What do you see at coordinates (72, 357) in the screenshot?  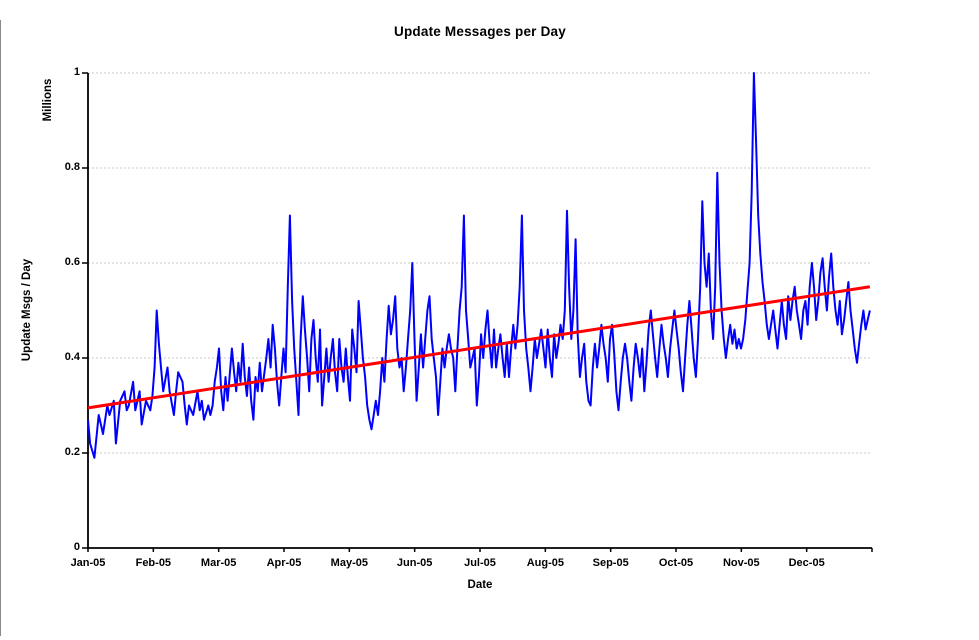 I see `y-tick-label-0.4: 0.4` at bounding box center [72, 357].